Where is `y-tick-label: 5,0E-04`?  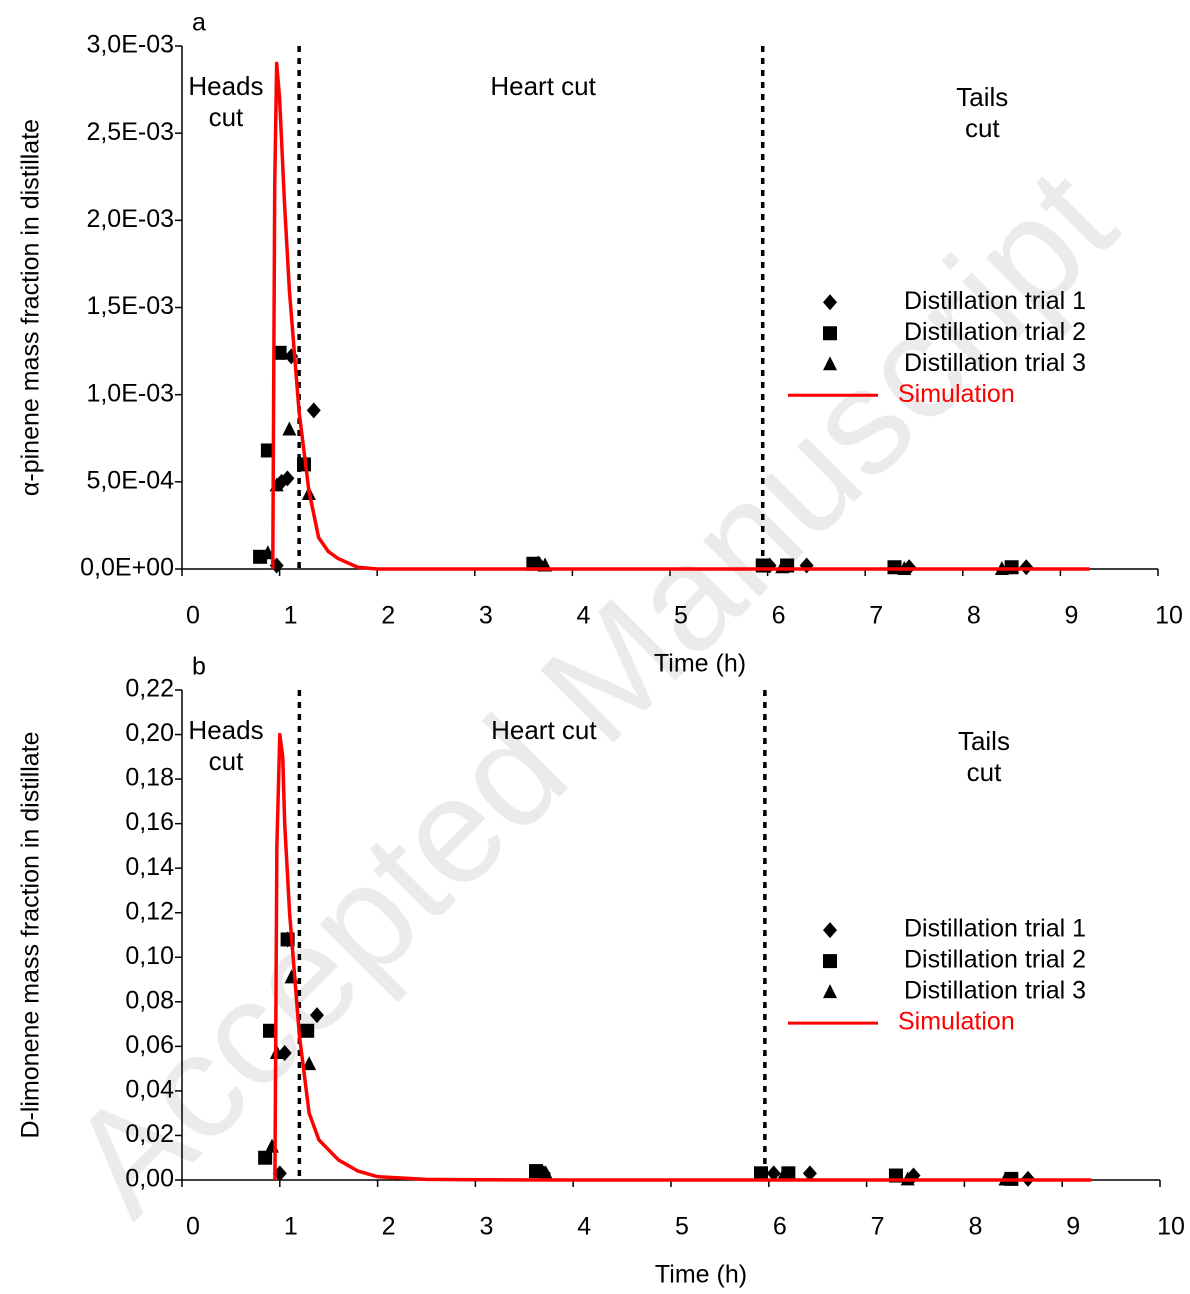
y-tick-label: 5,0E-04 is located at coordinates (130, 480).